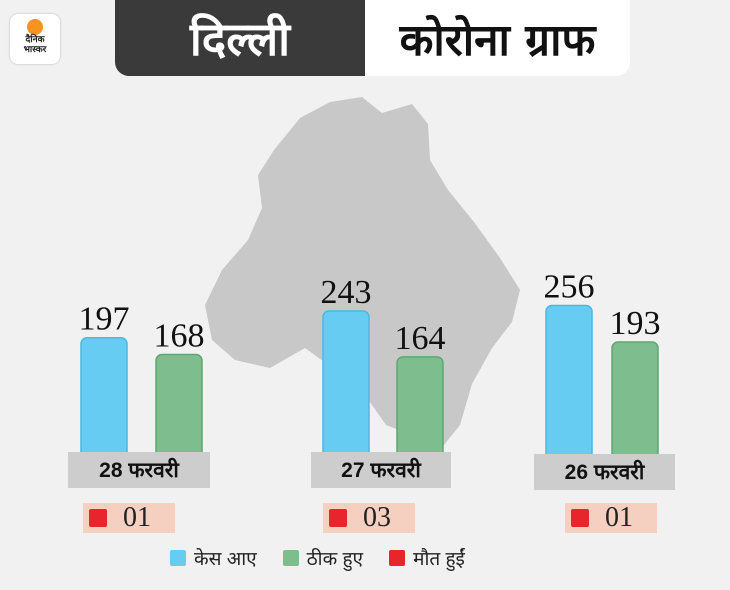  I want to click on recovered-value-label-3: 193, so click(635, 323).